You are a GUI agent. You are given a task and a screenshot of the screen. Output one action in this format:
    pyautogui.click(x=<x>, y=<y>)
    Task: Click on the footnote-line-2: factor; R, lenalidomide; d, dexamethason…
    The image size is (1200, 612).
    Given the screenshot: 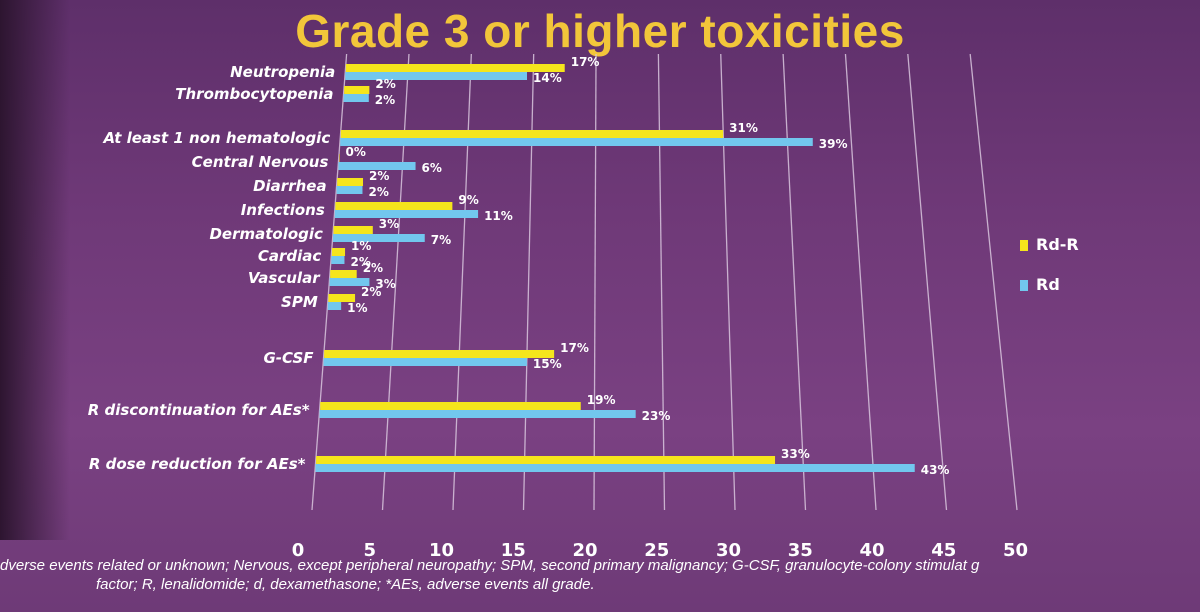 What is the action you would take?
    pyautogui.click(x=345, y=584)
    